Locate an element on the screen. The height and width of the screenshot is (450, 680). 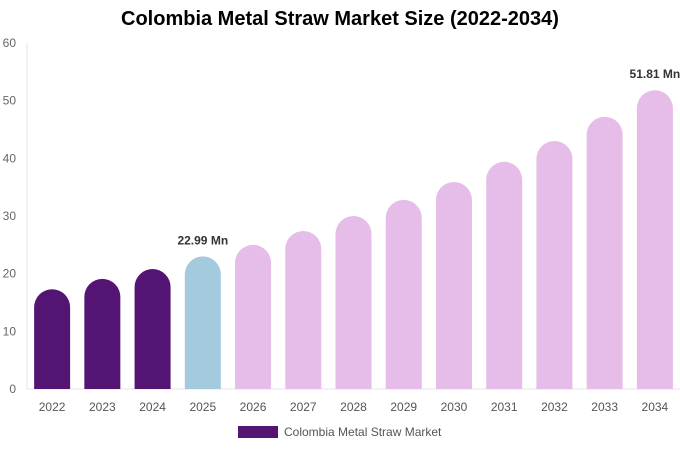
y-tick-label: 20 is located at coordinates (10, 274).